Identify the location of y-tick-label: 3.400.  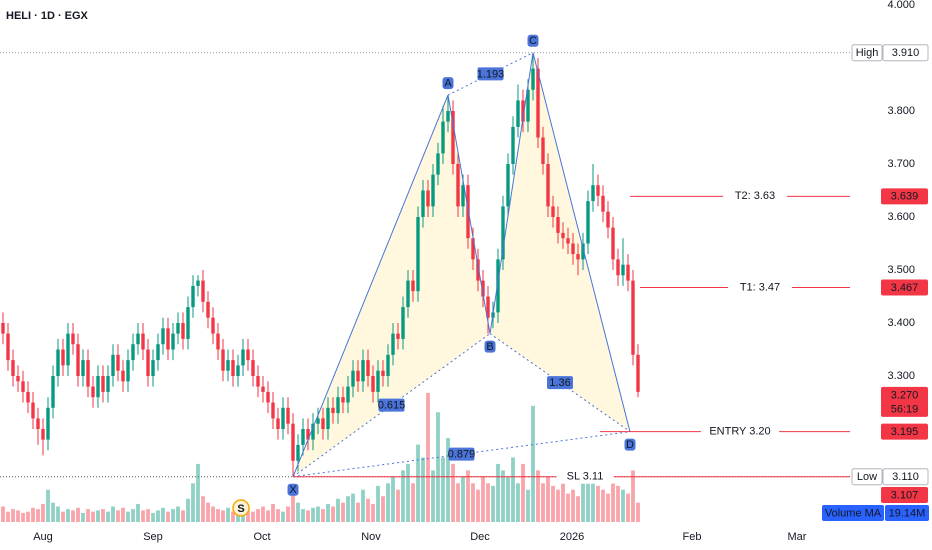
(901, 323).